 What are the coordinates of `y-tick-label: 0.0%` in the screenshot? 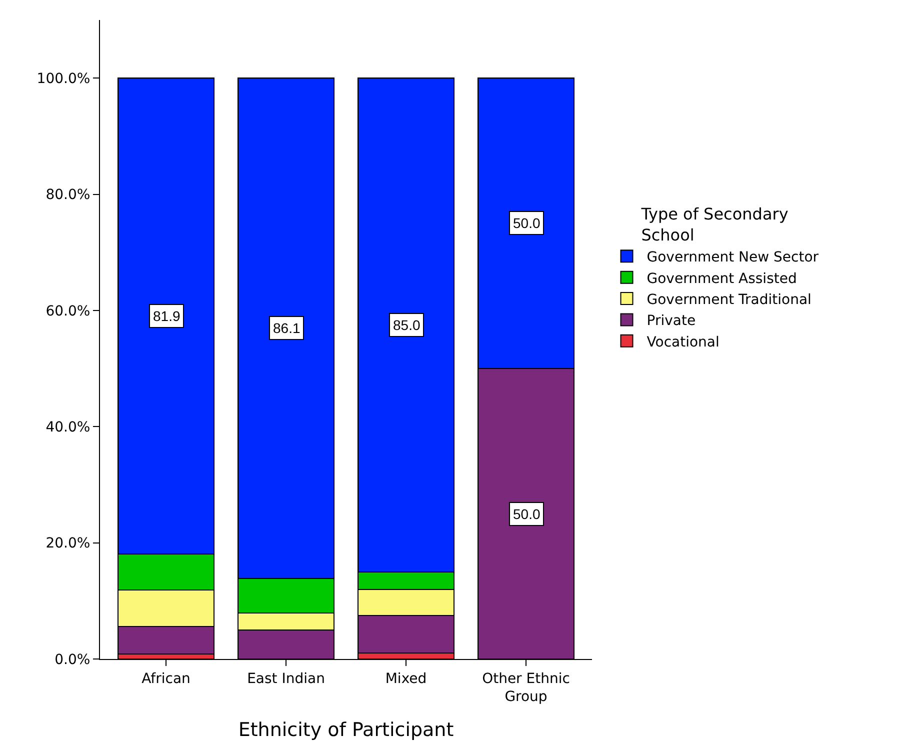 It's located at (72, 660).